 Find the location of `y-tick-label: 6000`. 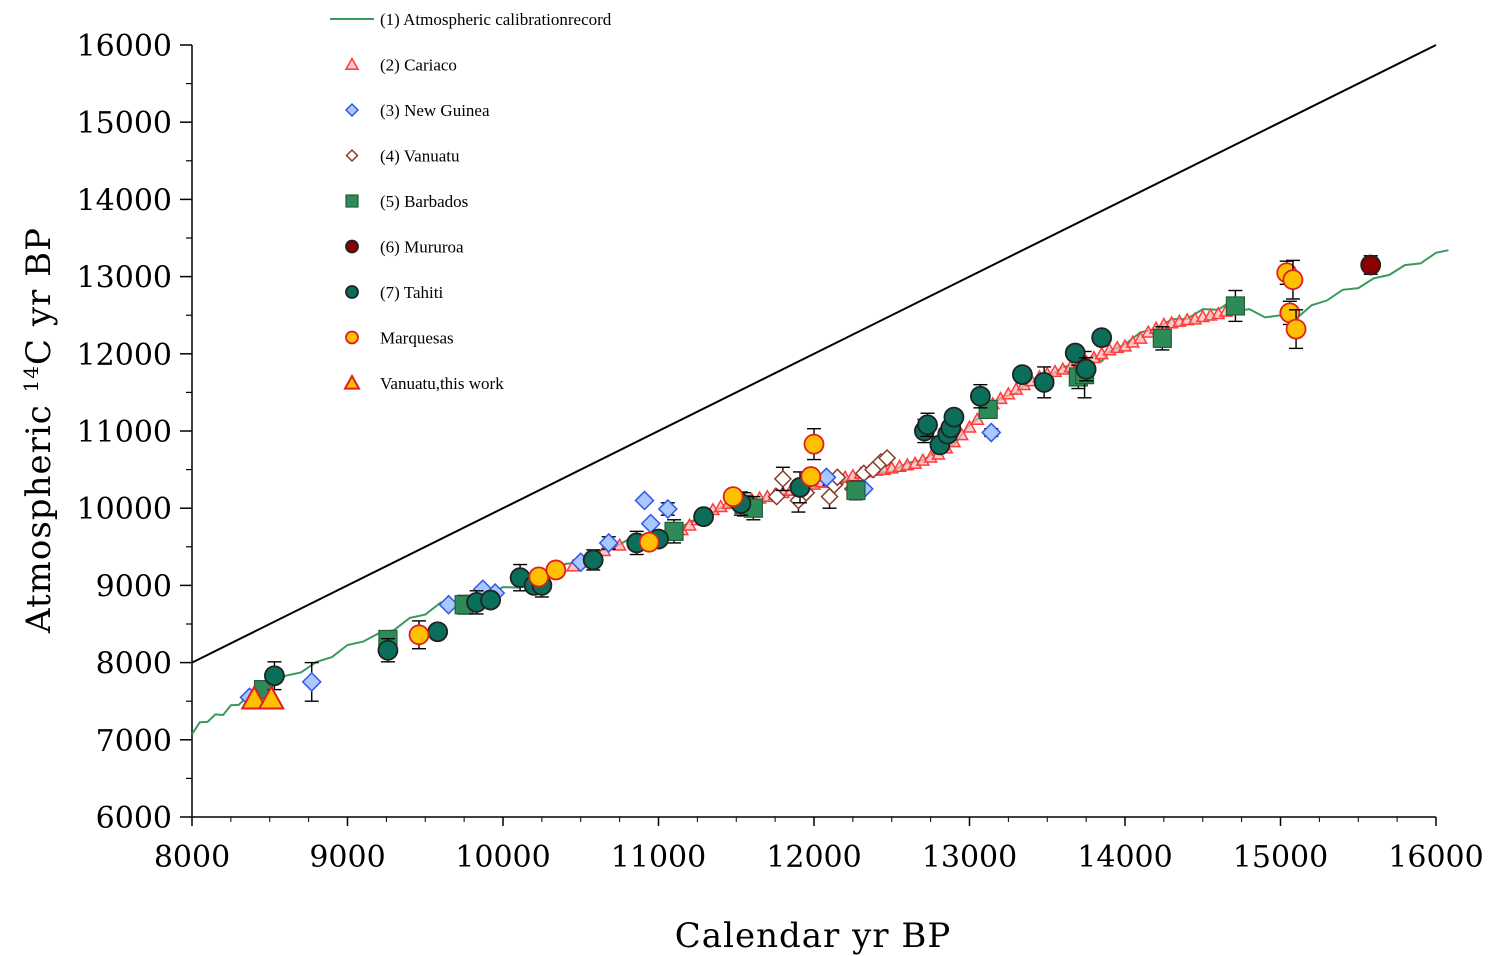

y-tick-label: 6000 is located at coordinates (134, 818).